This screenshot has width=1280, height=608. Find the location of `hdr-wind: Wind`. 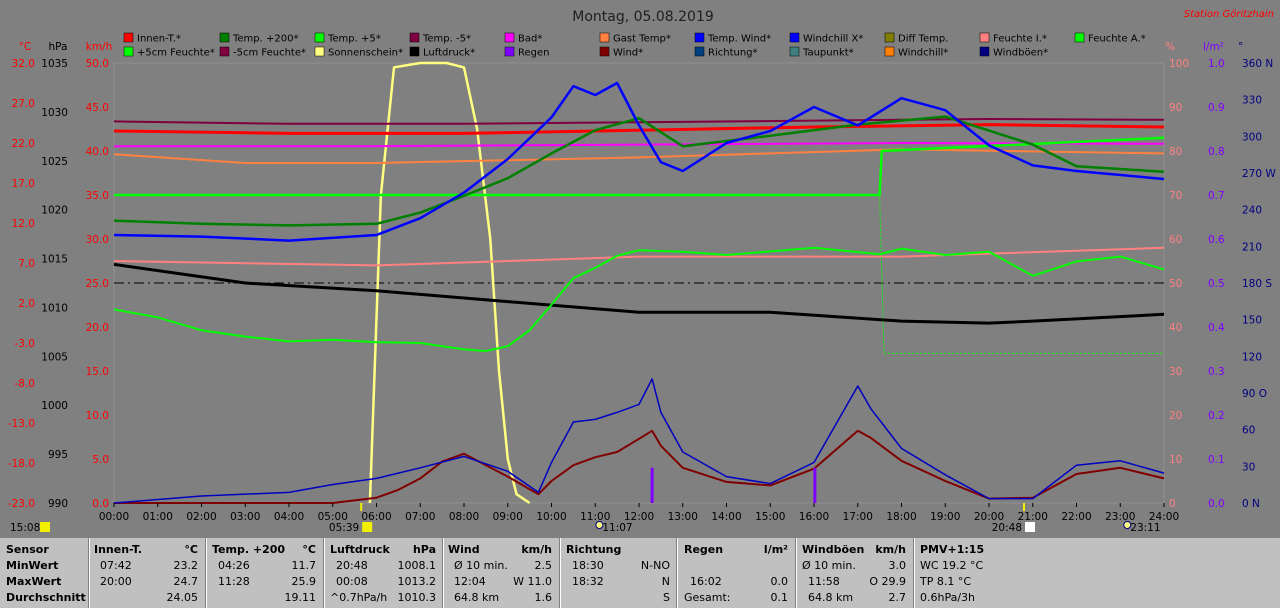

hdr-wind: Wind is located at coordinates (464, 549).